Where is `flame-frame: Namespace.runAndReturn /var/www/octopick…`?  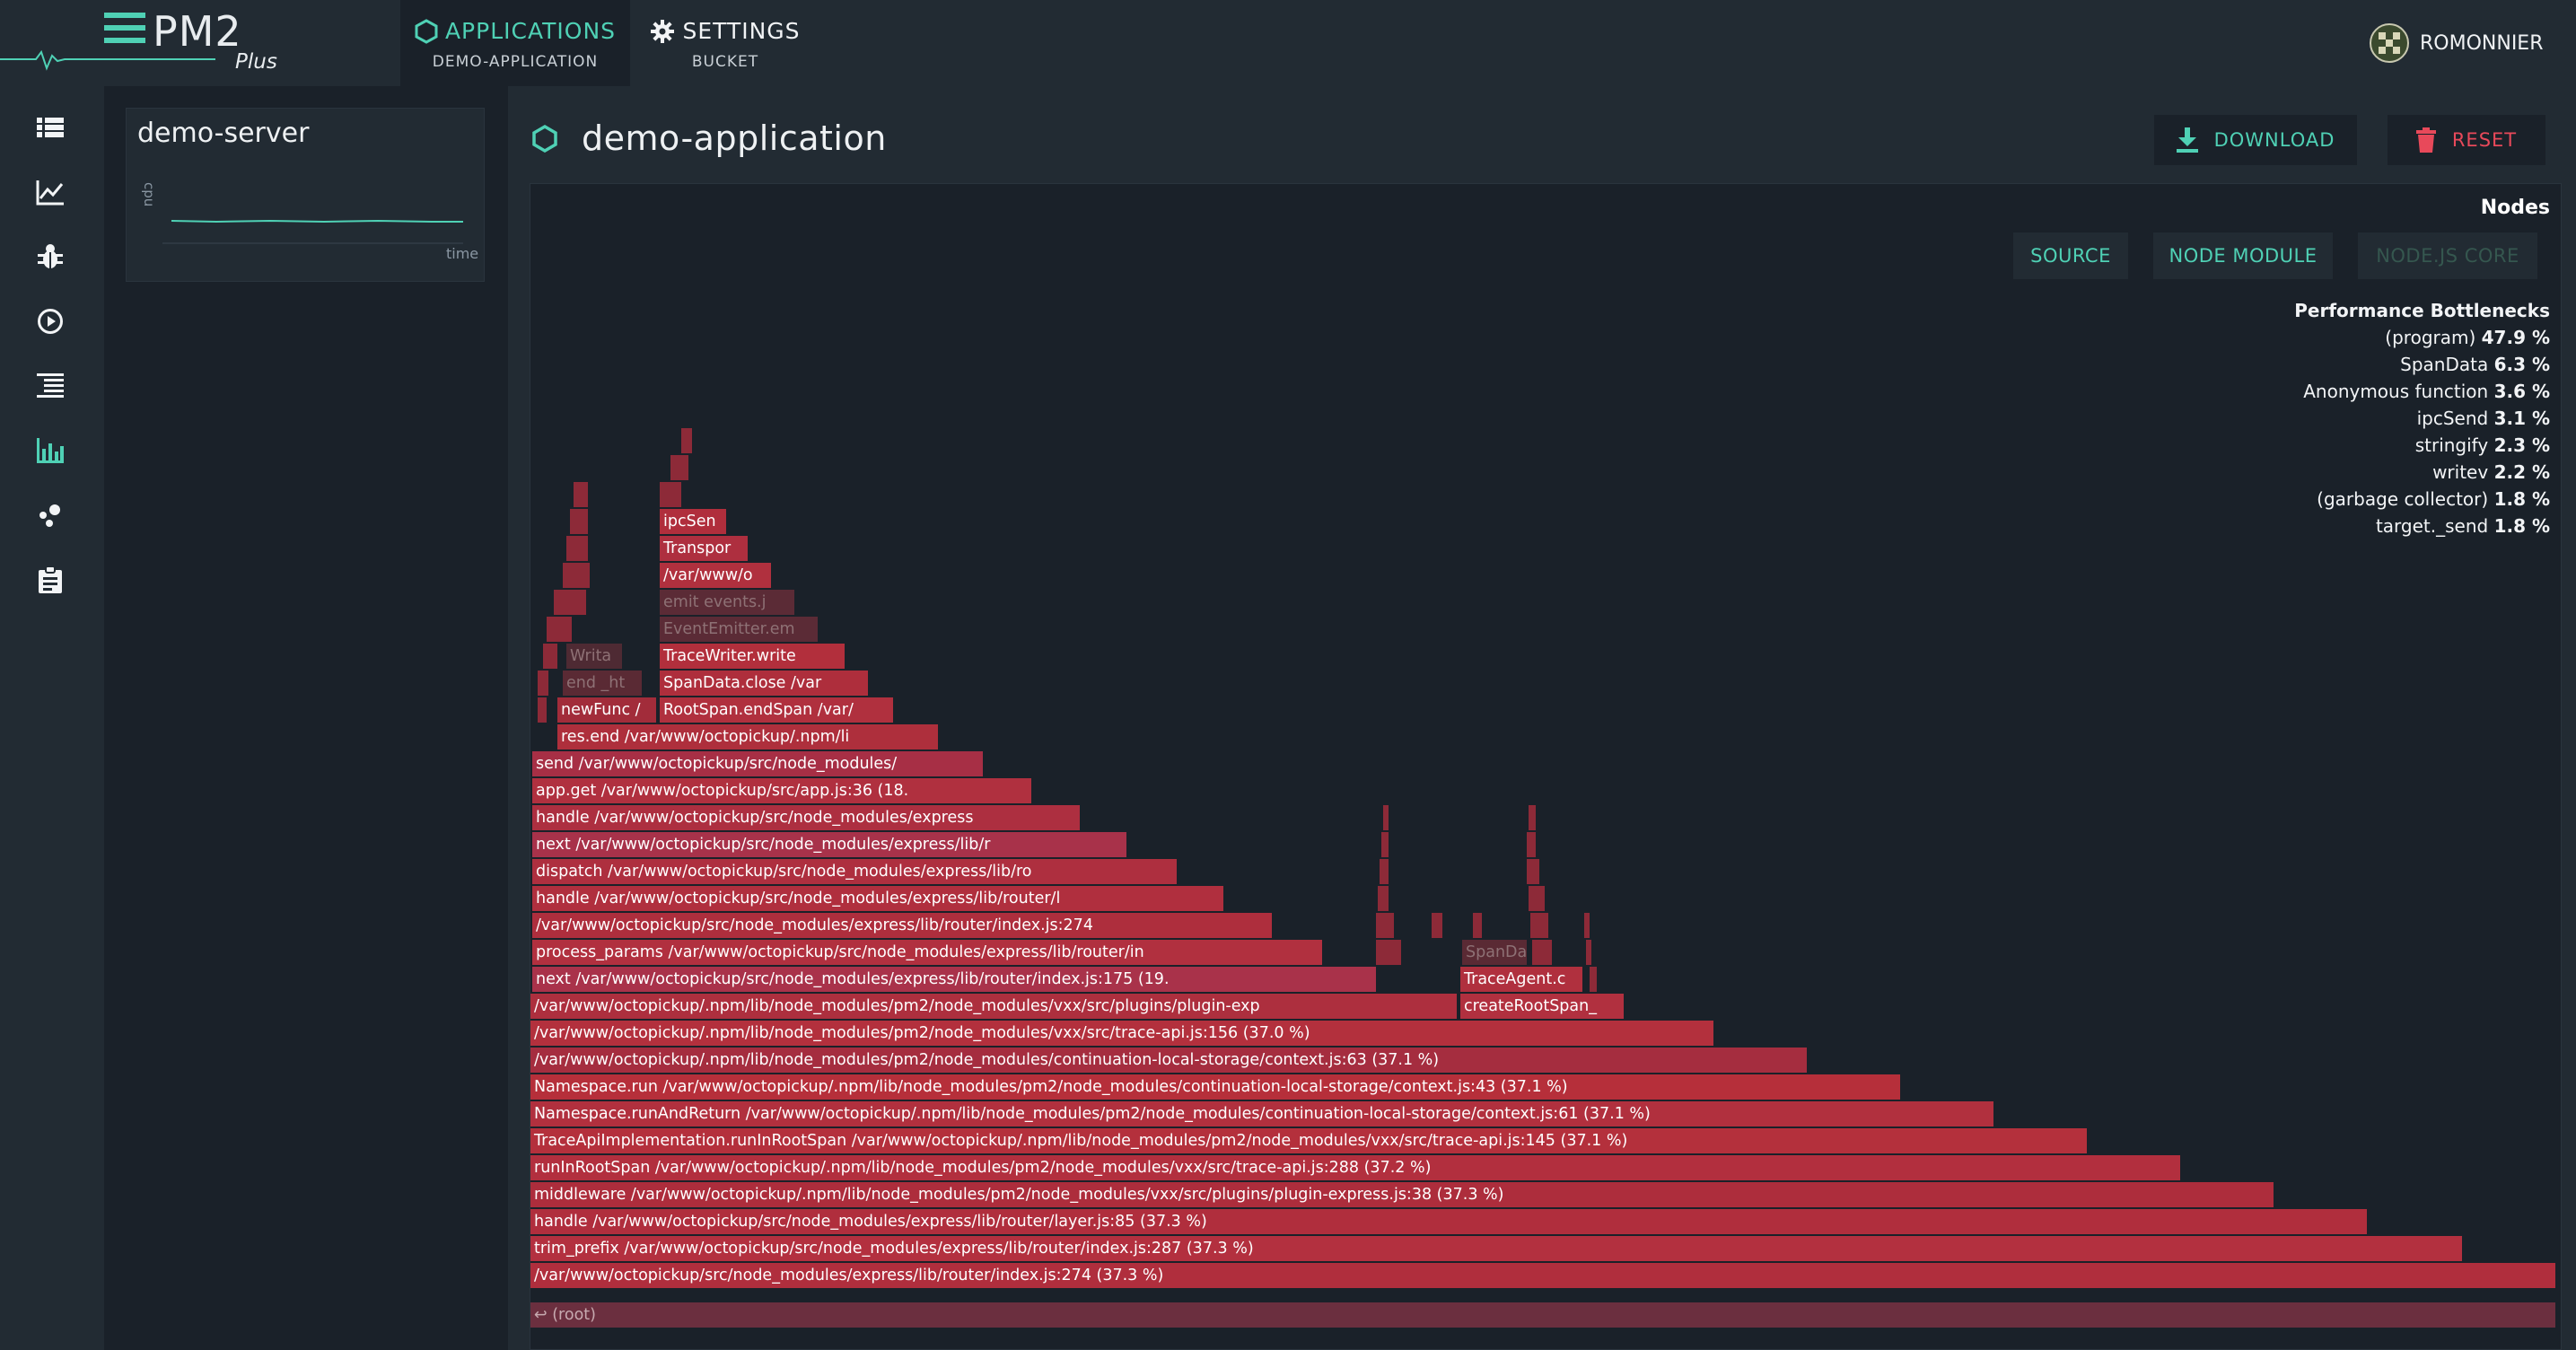
flame-frame: Namespace.runAndReturn /var/www/octopick… is located at coordinates (1261, 1113).